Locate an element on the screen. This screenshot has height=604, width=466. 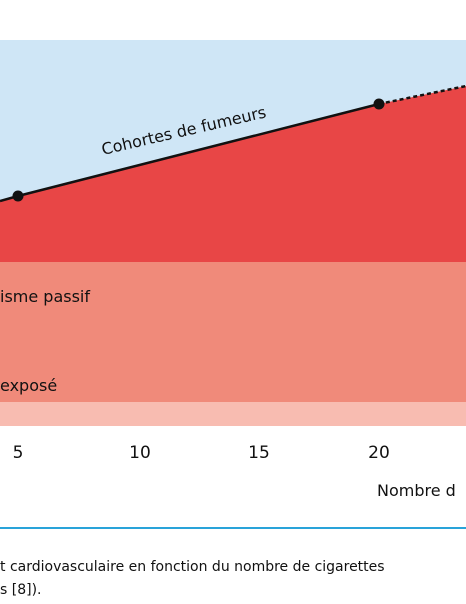
x-tick-label: 20 is located at coordinates (379, 453).